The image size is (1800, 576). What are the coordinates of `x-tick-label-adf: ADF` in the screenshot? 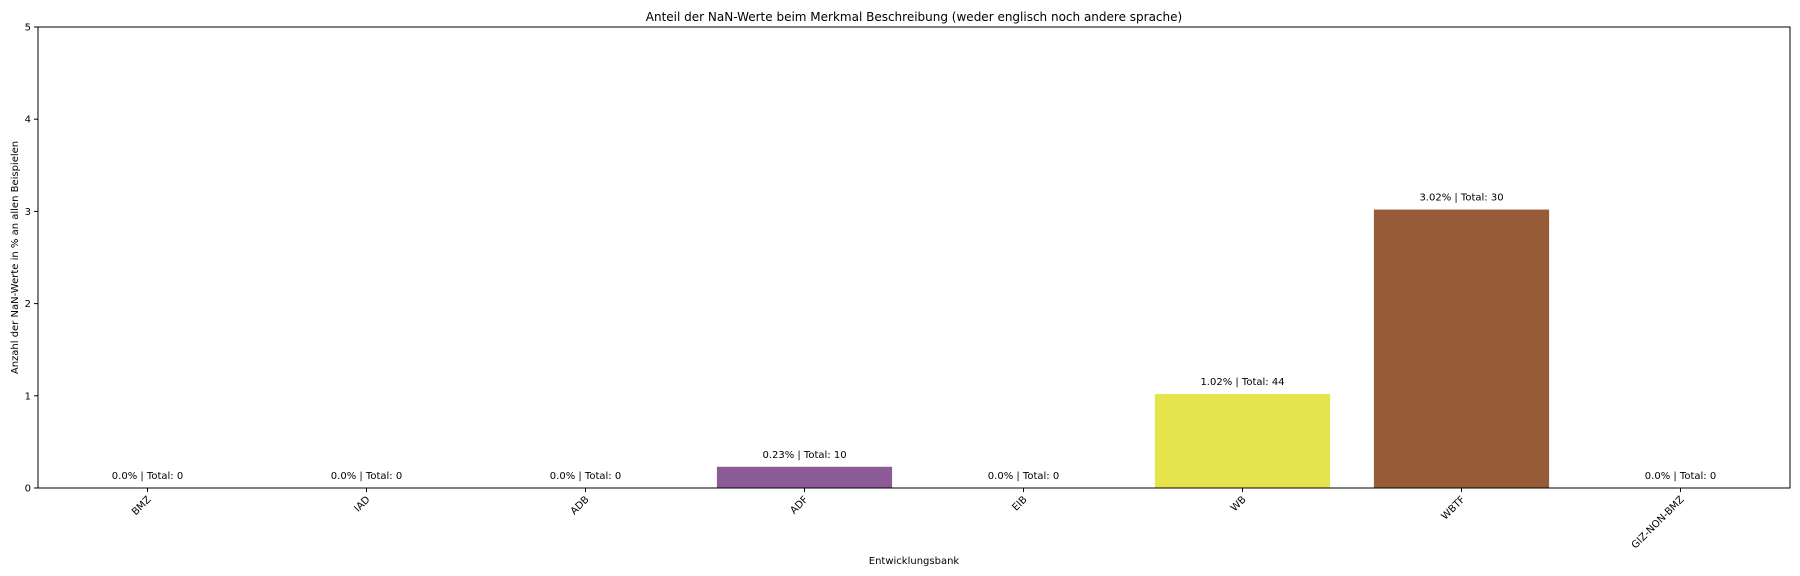 It's located at (799, 505).